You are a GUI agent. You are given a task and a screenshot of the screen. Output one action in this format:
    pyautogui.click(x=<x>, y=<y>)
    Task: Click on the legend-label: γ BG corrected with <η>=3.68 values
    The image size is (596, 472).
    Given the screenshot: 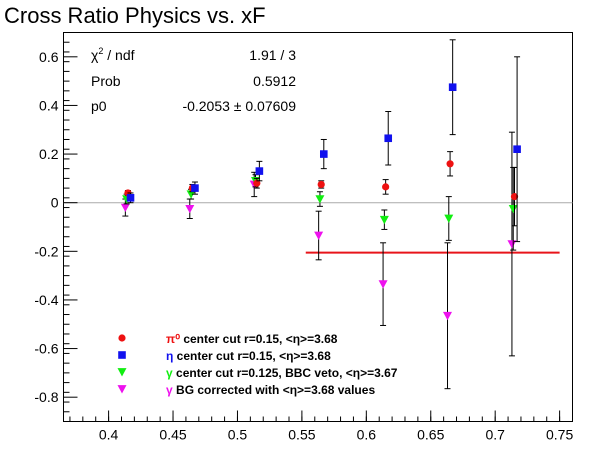 What is the action you would take?
    pyautogui.click(x=270, y=390)
    